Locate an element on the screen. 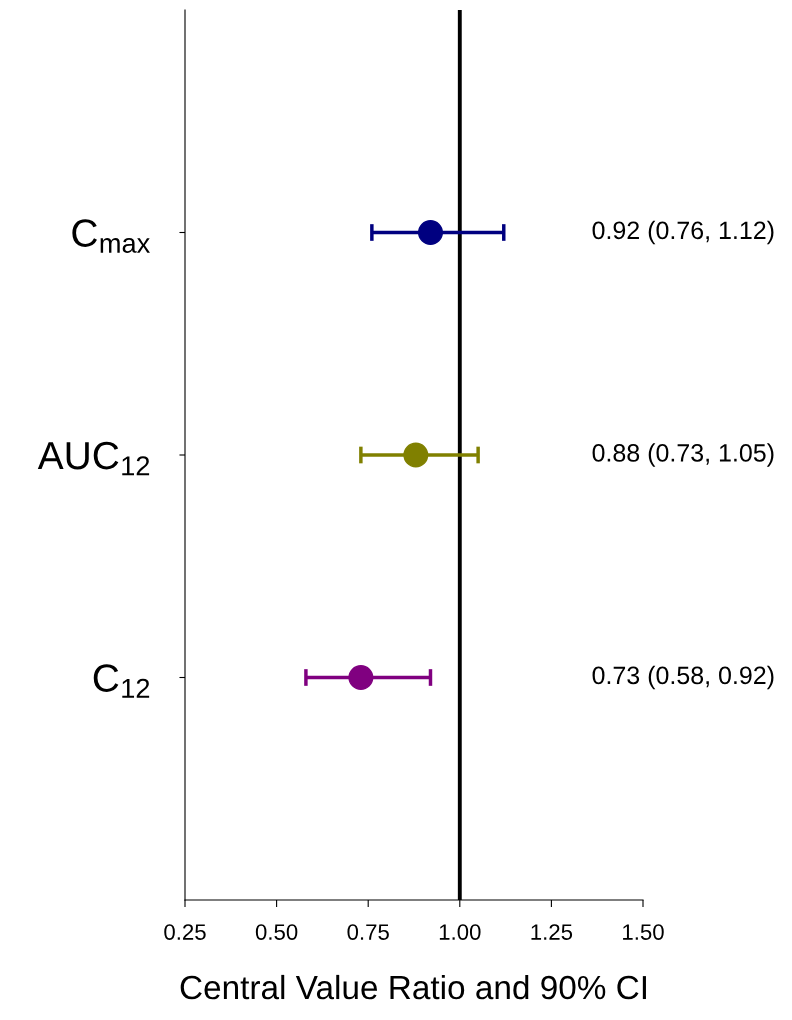  x-tick-label: 0.50 is located at coordinates (276, 932).